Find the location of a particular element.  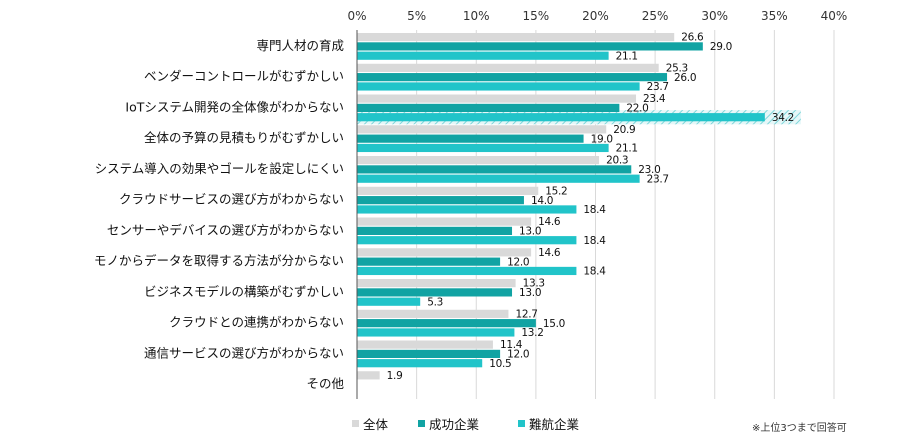

value-label: 12.7 is located at coordinates (526, 314).